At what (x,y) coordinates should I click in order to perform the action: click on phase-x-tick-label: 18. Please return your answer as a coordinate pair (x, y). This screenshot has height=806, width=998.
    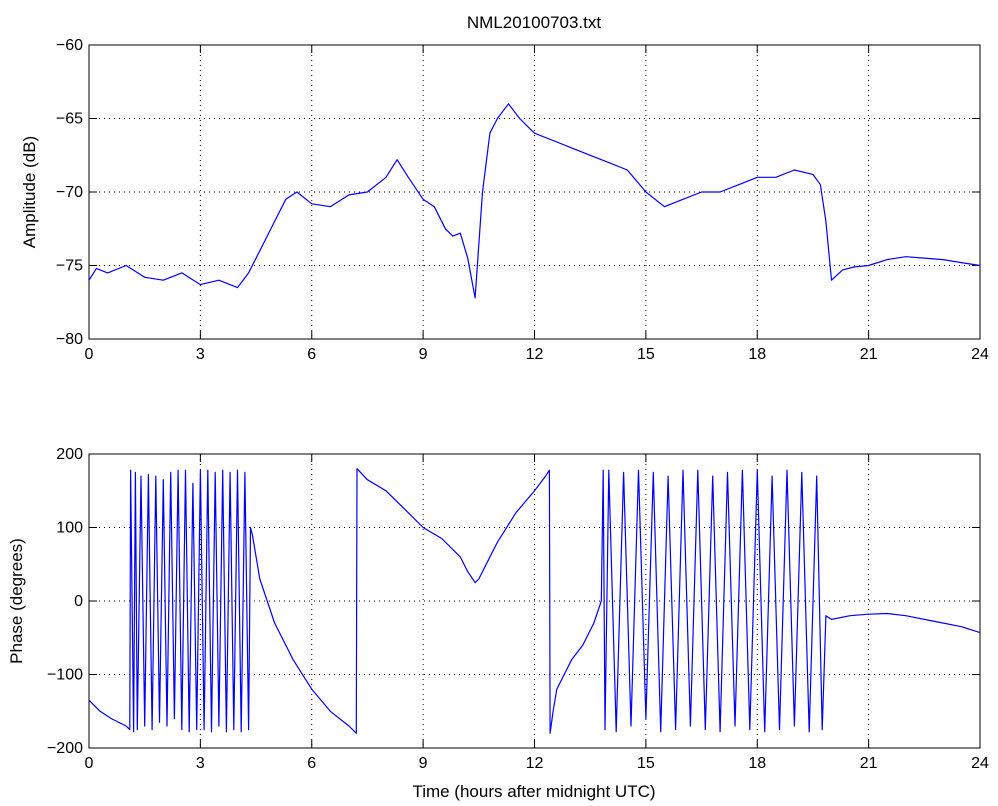
    Looking at the image, I should click on (757, 763).